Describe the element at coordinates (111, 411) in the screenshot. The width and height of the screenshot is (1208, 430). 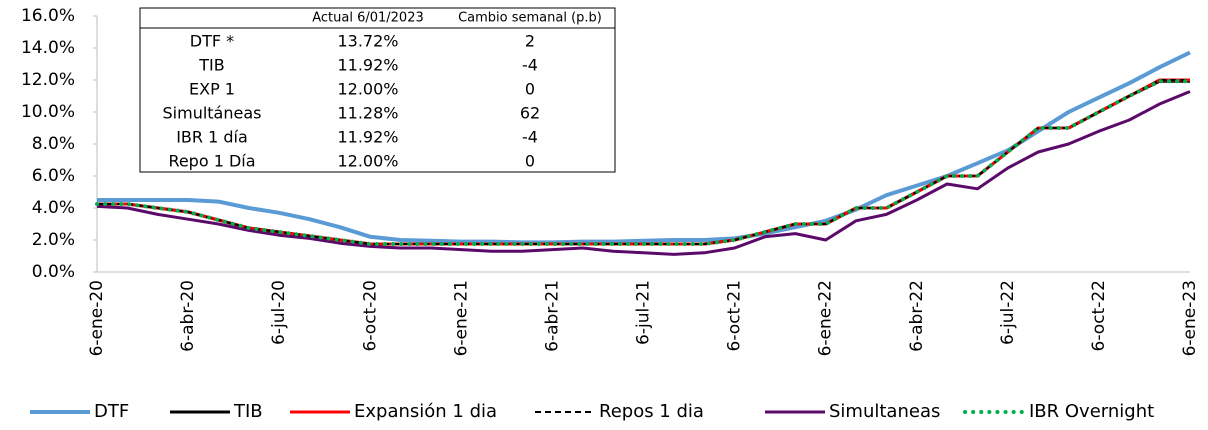
I see `legend-label: DTF` at that location.